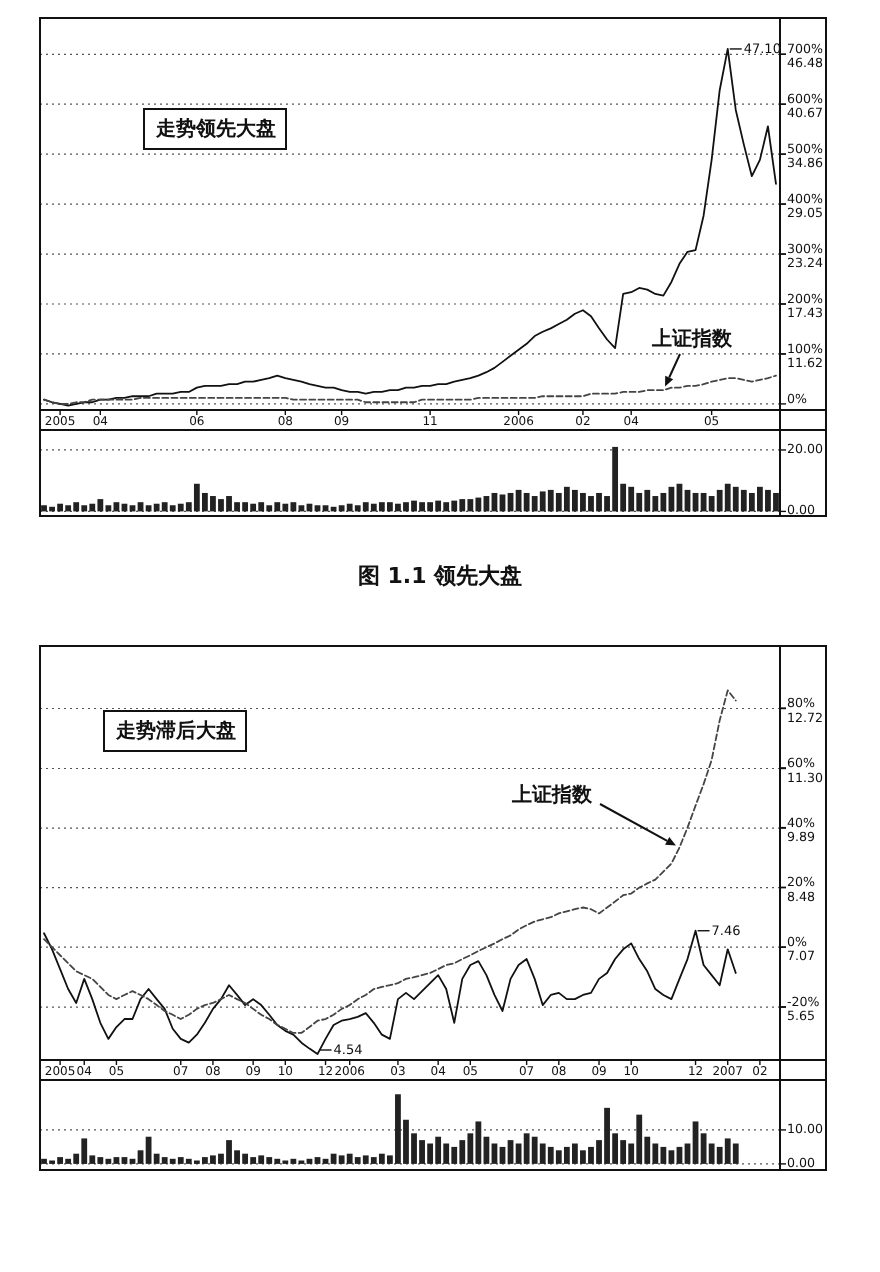 This screenshot has width=880, height=1272. Describe the element at coordinates (552, 795) in the screenshot. I see `text: 上证指数` at that location.